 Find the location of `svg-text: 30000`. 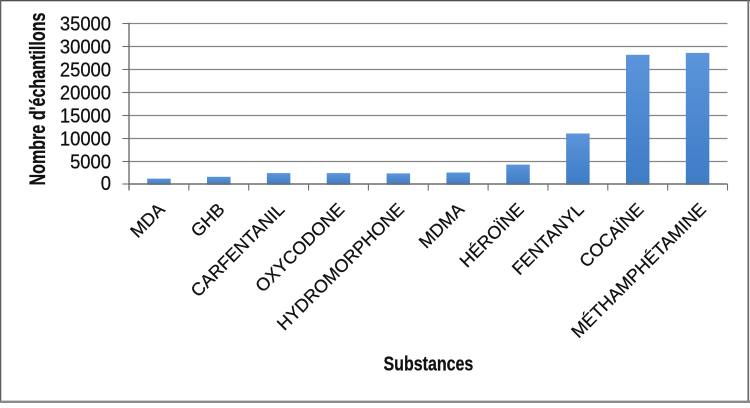

svg-text: 30000 is located at coordinates (85, 48).